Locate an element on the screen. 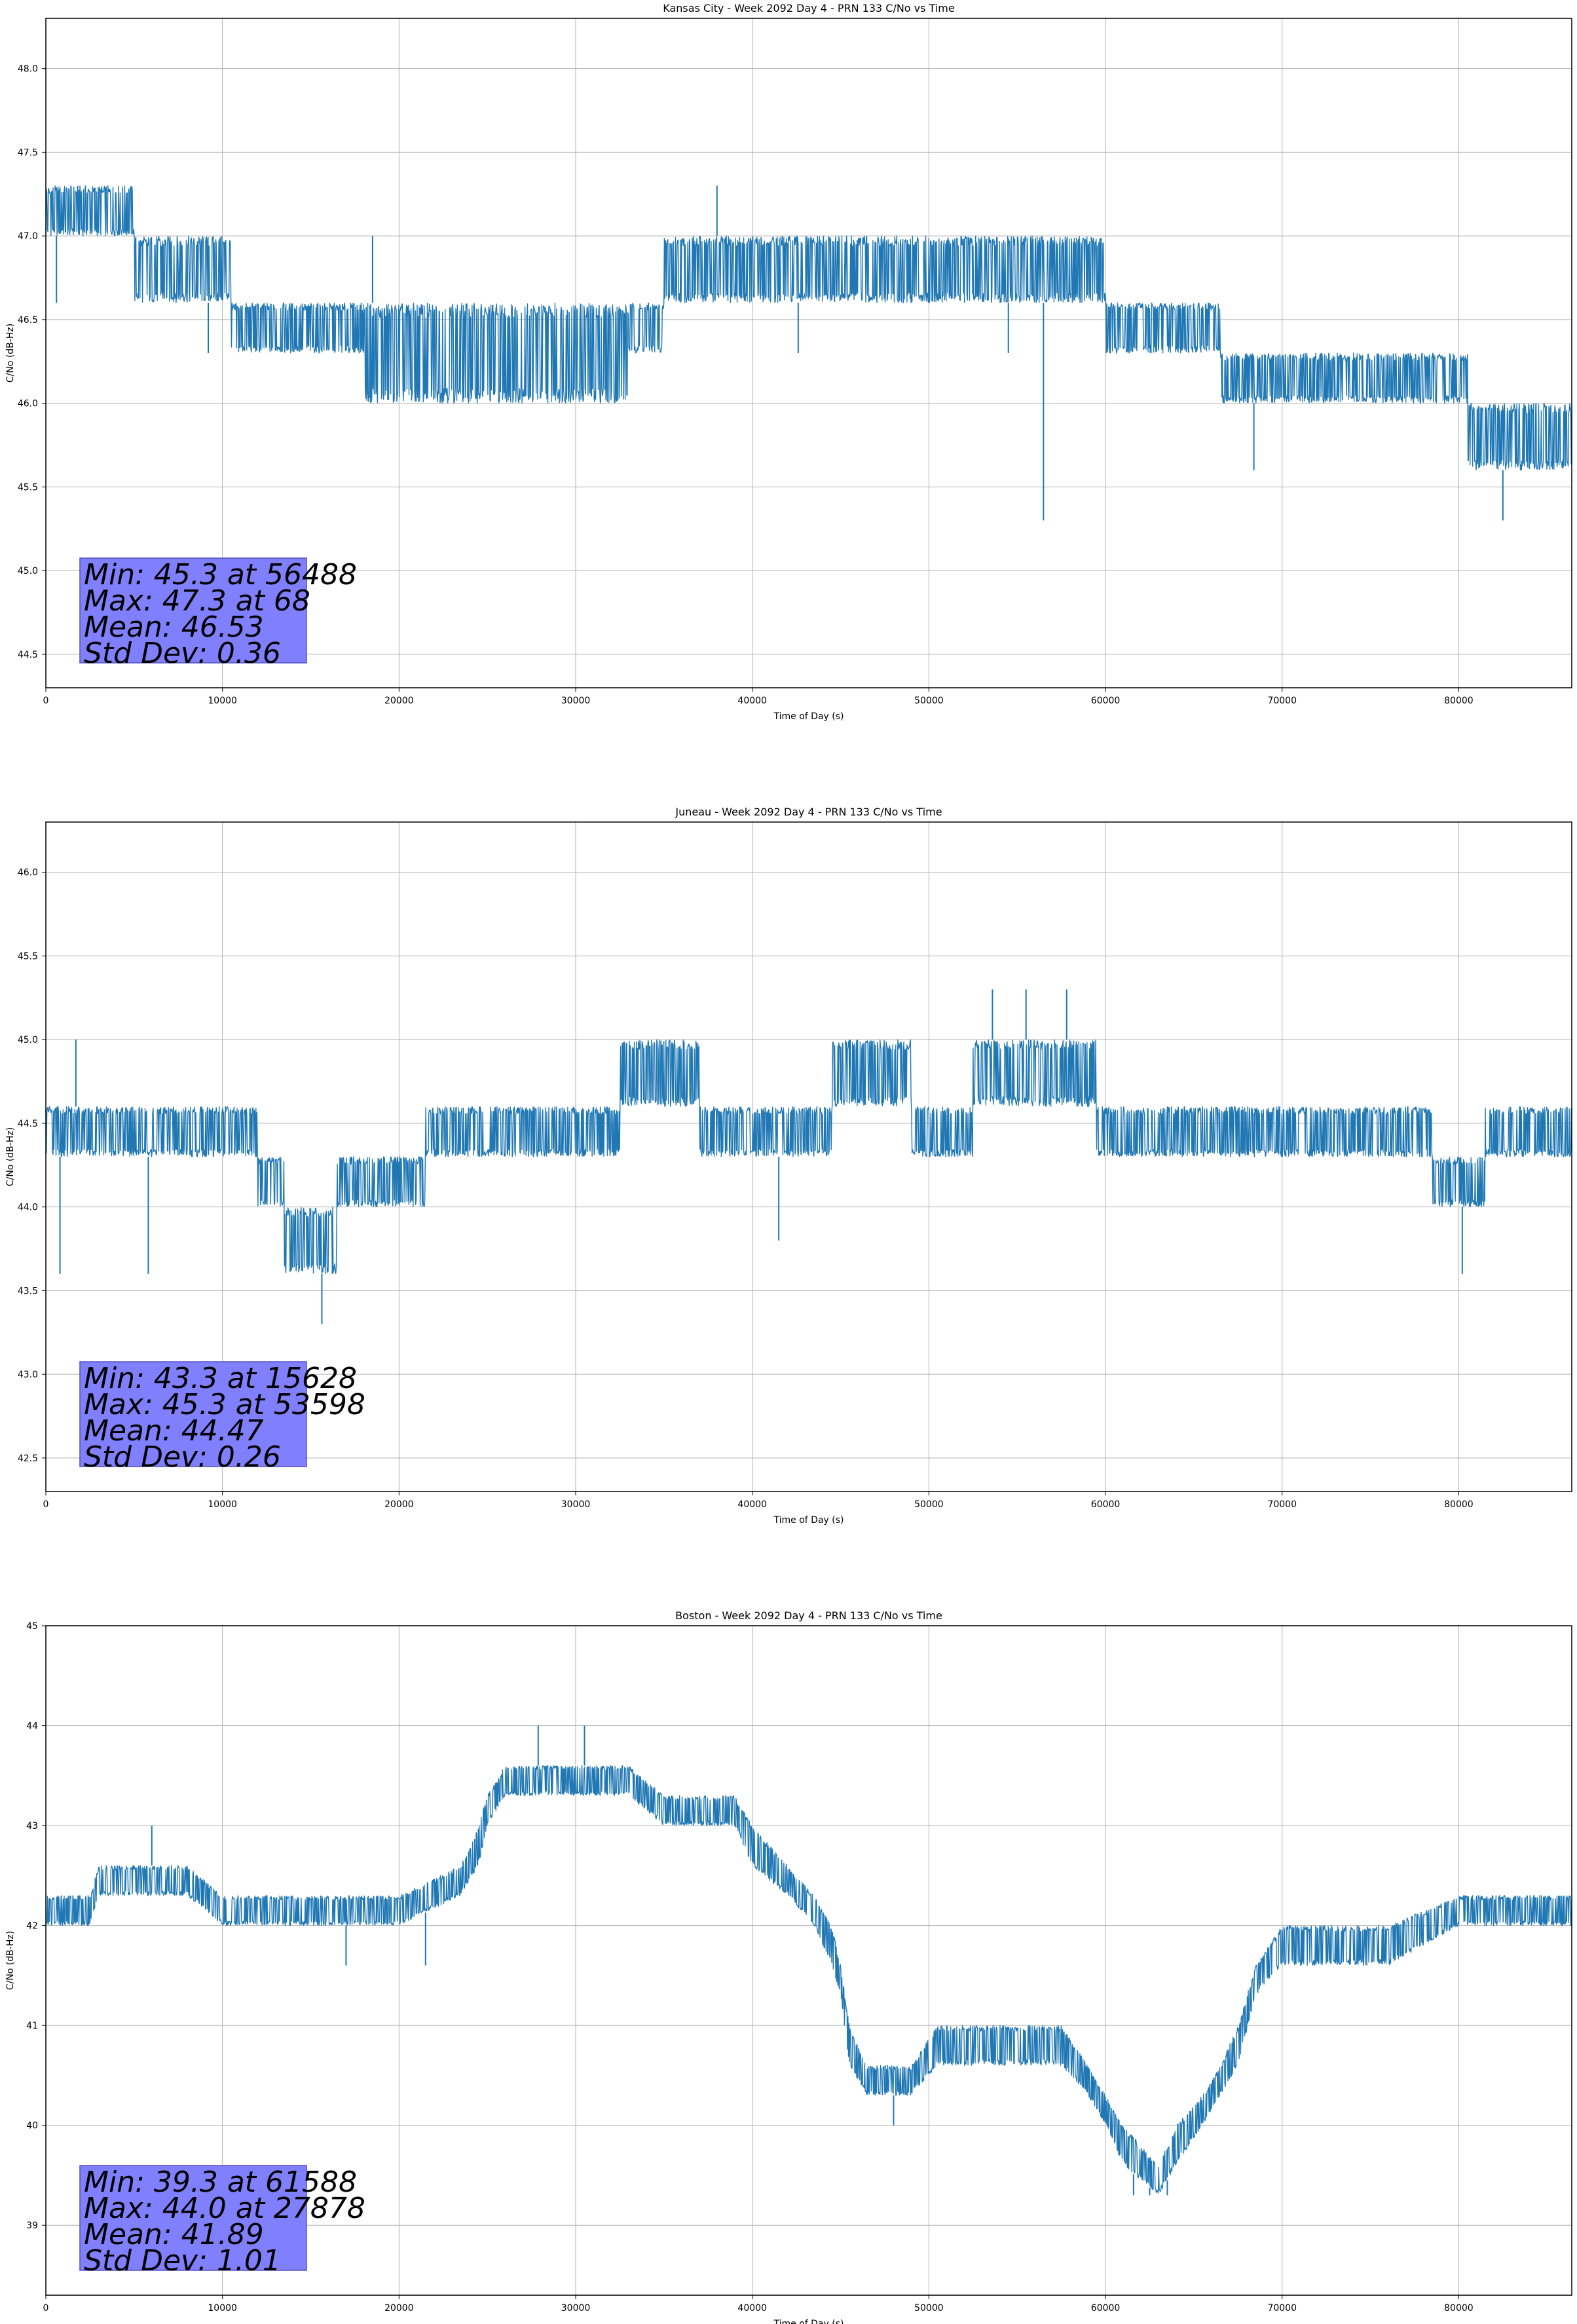  y-tick-label: 40 is located at coordinates (32, 2126).